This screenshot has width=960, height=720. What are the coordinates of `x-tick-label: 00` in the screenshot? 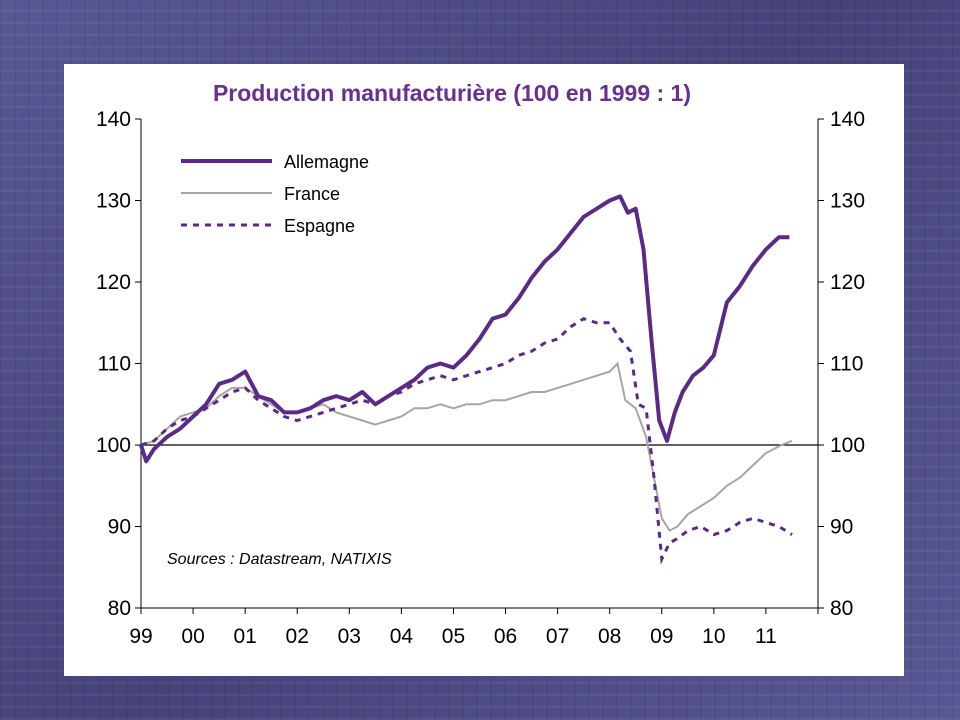 It's located at (192, 636).